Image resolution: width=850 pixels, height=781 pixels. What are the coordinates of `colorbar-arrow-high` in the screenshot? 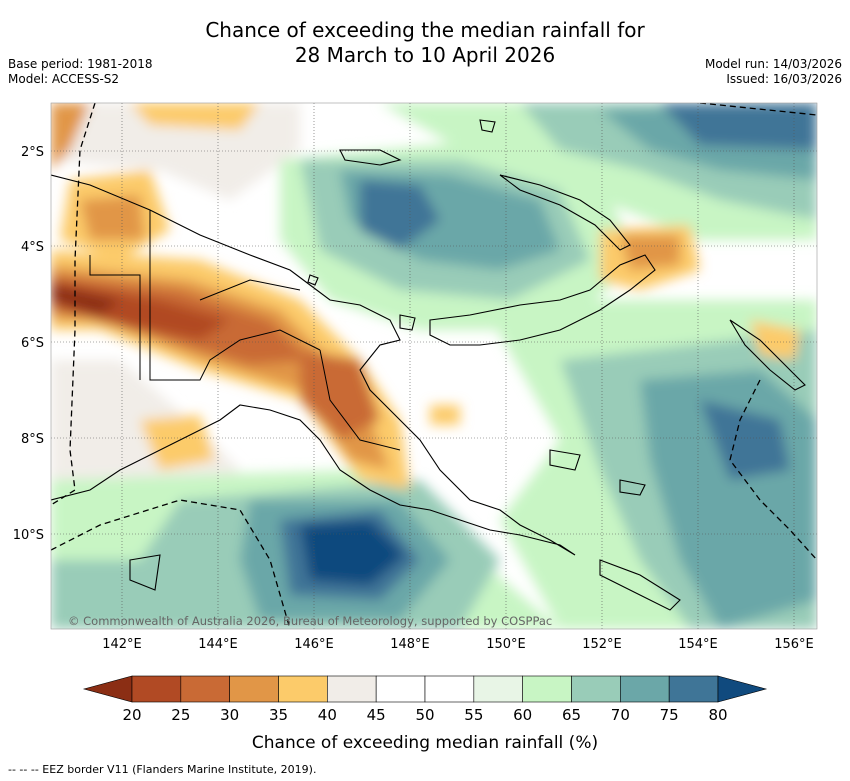 It's located at (742, 689).